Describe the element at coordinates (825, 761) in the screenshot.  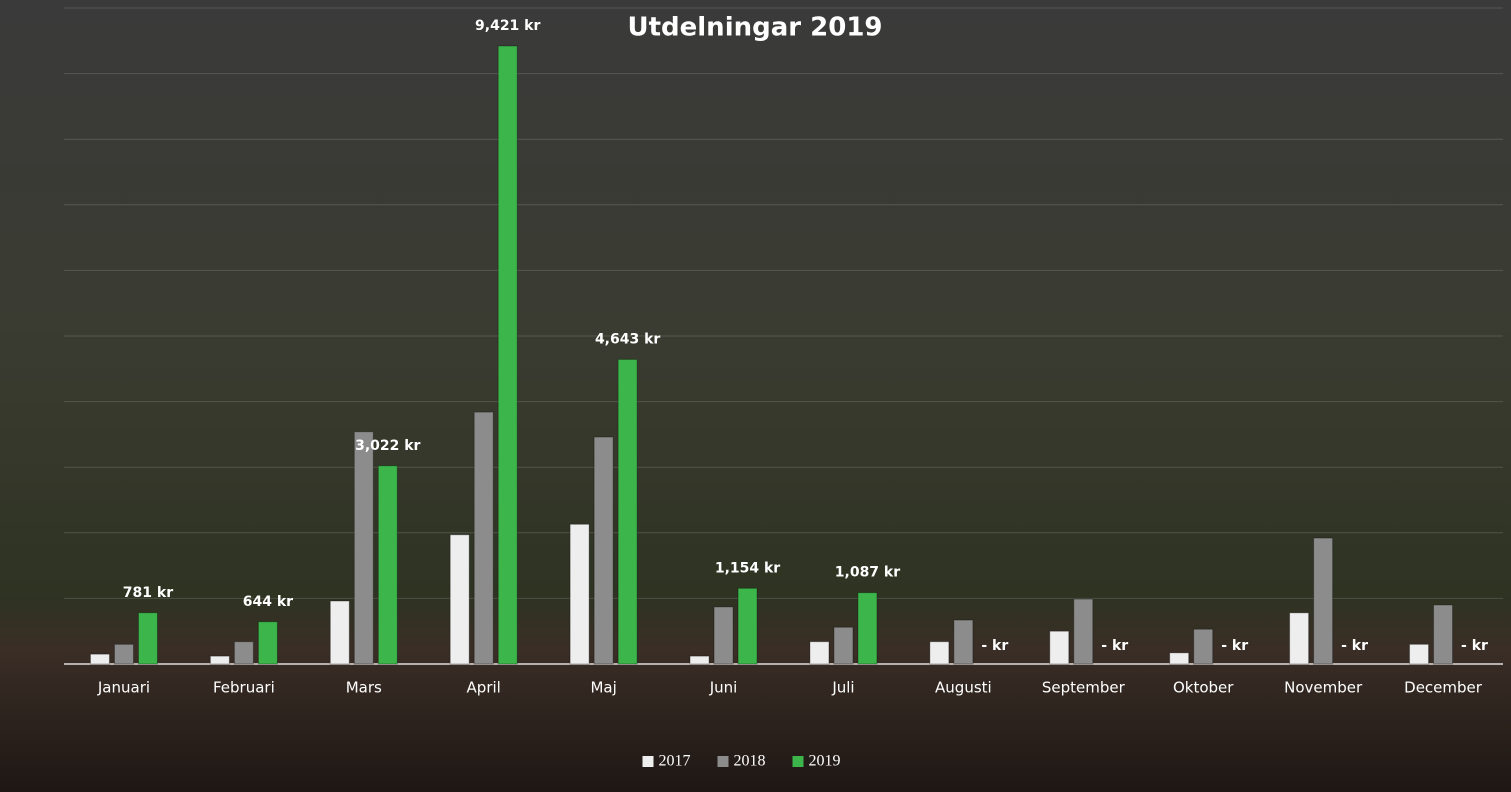
I see `legend-label: 2019` at that location.